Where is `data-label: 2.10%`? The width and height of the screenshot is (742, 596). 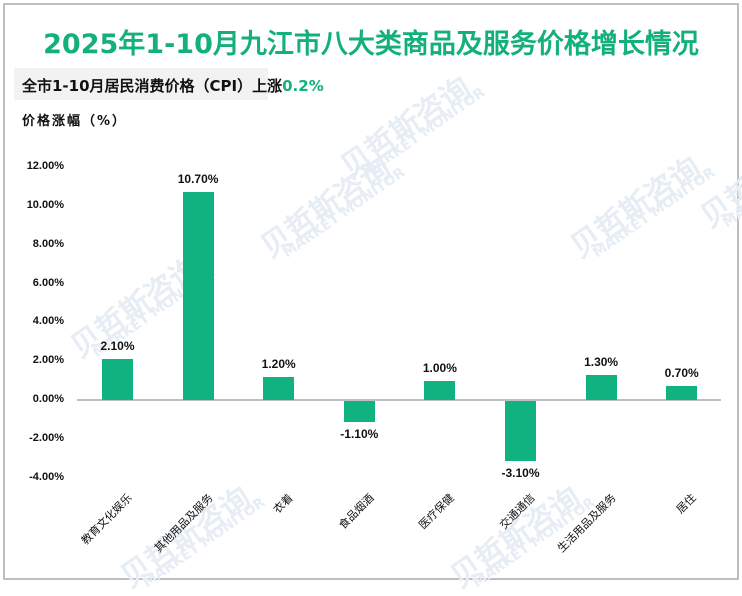 data-label: 2.10% is located at coordinates (117, 346).